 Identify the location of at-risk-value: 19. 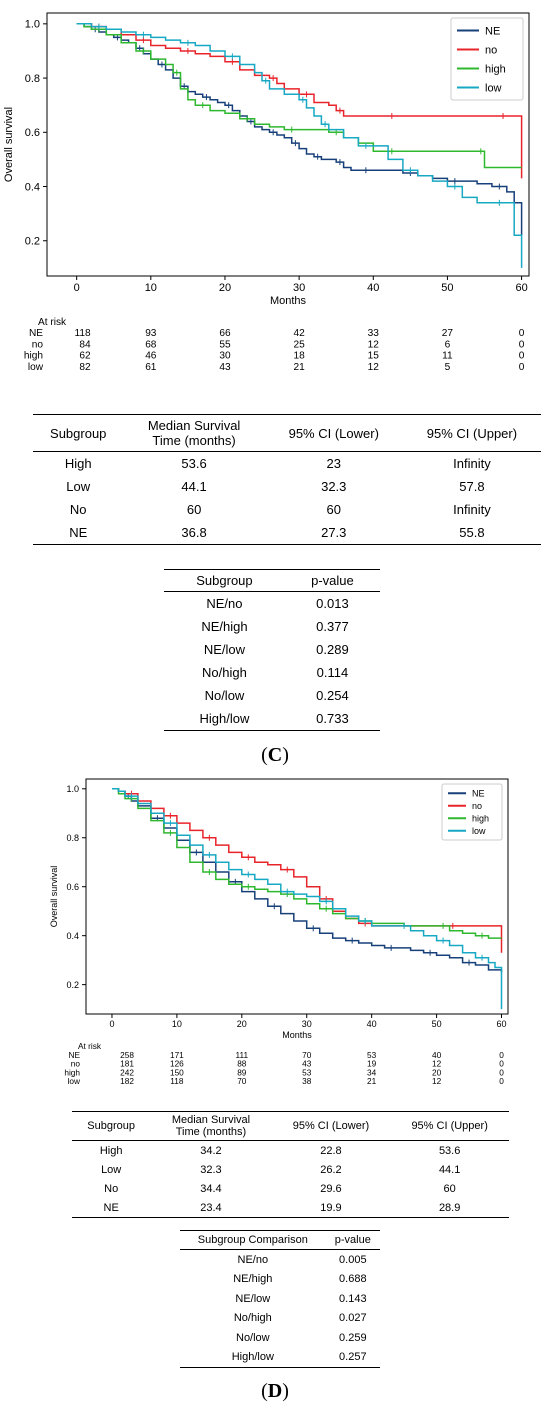
(372, 1064).